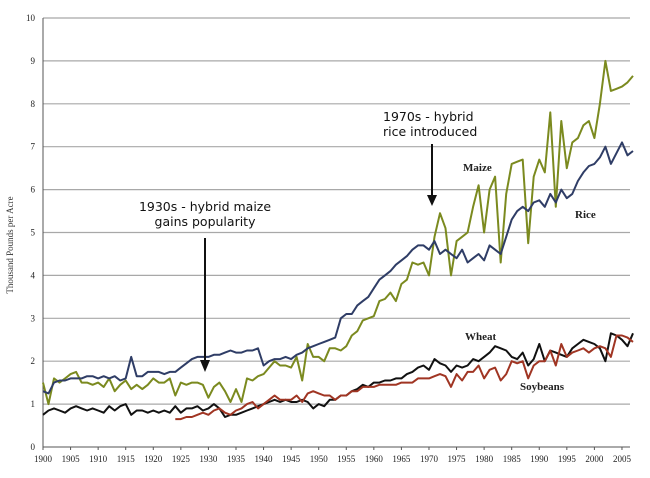 The image size is (650, 478). Describe the element at coordinates (205, 206) in the screenshot. I see `annotation-text-line: 1930s - hybrid maize` at that location.